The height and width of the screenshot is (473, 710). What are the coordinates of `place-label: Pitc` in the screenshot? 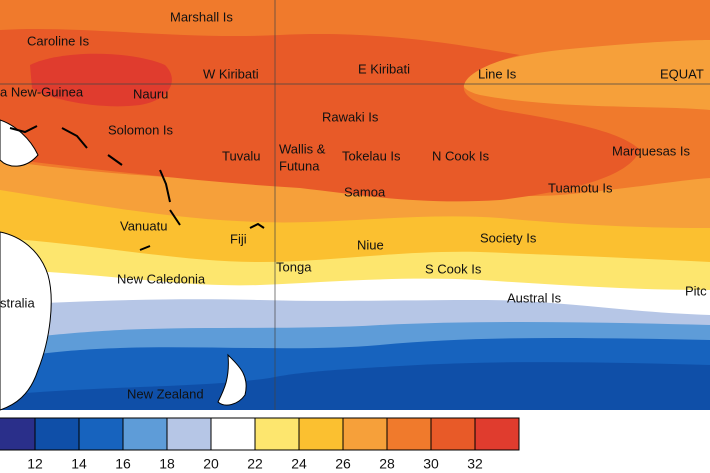 It's located at (696, 290).